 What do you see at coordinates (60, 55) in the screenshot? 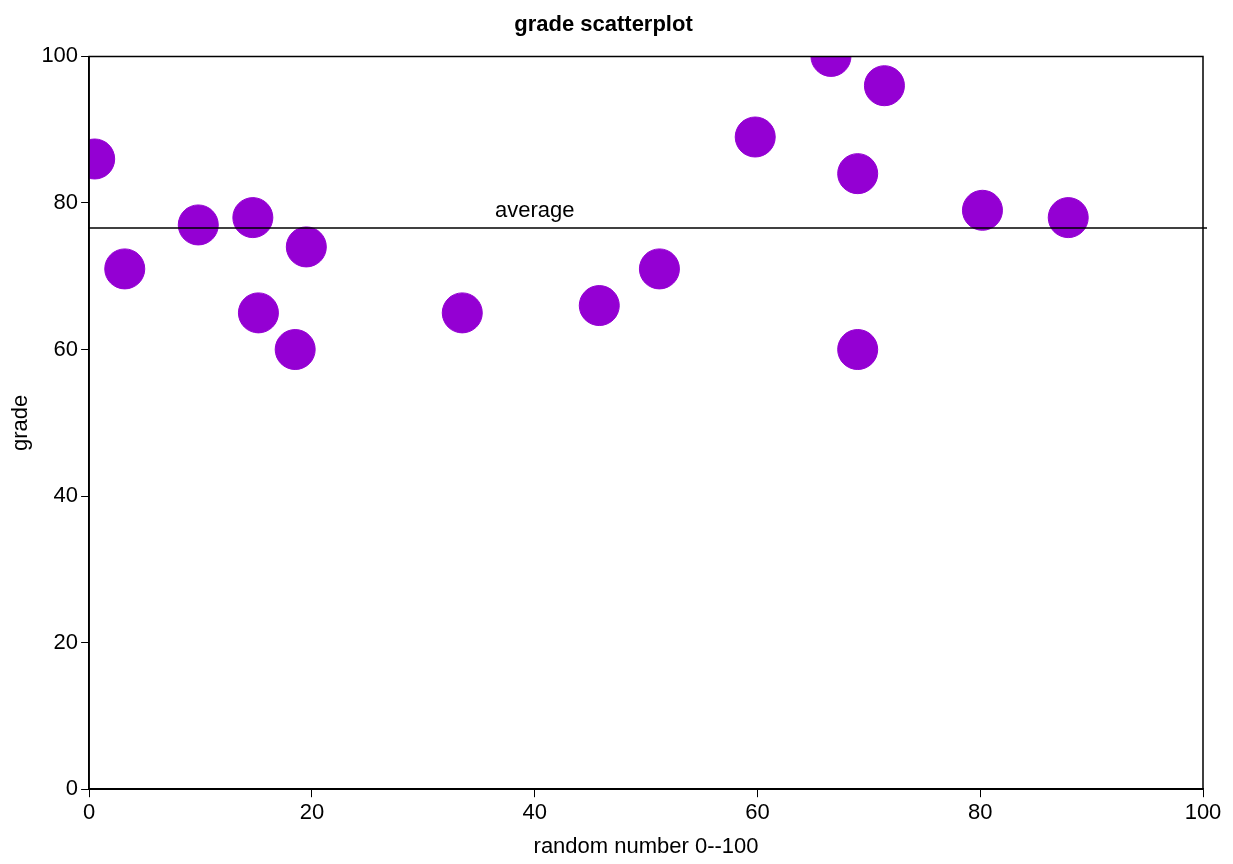
I see `y-tick-label: 100` at bounding box center [60, 55].